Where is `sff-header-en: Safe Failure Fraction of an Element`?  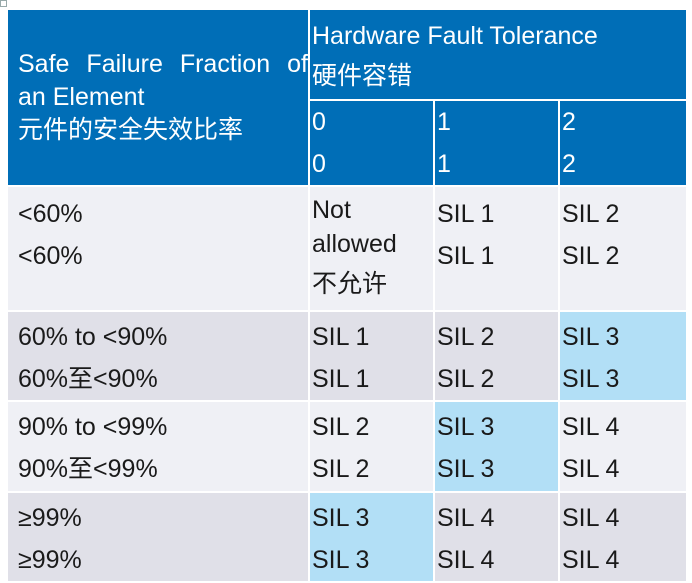
sff-header-en: Safe Failure Fraction of an Element is located at coordinates (163, 80).